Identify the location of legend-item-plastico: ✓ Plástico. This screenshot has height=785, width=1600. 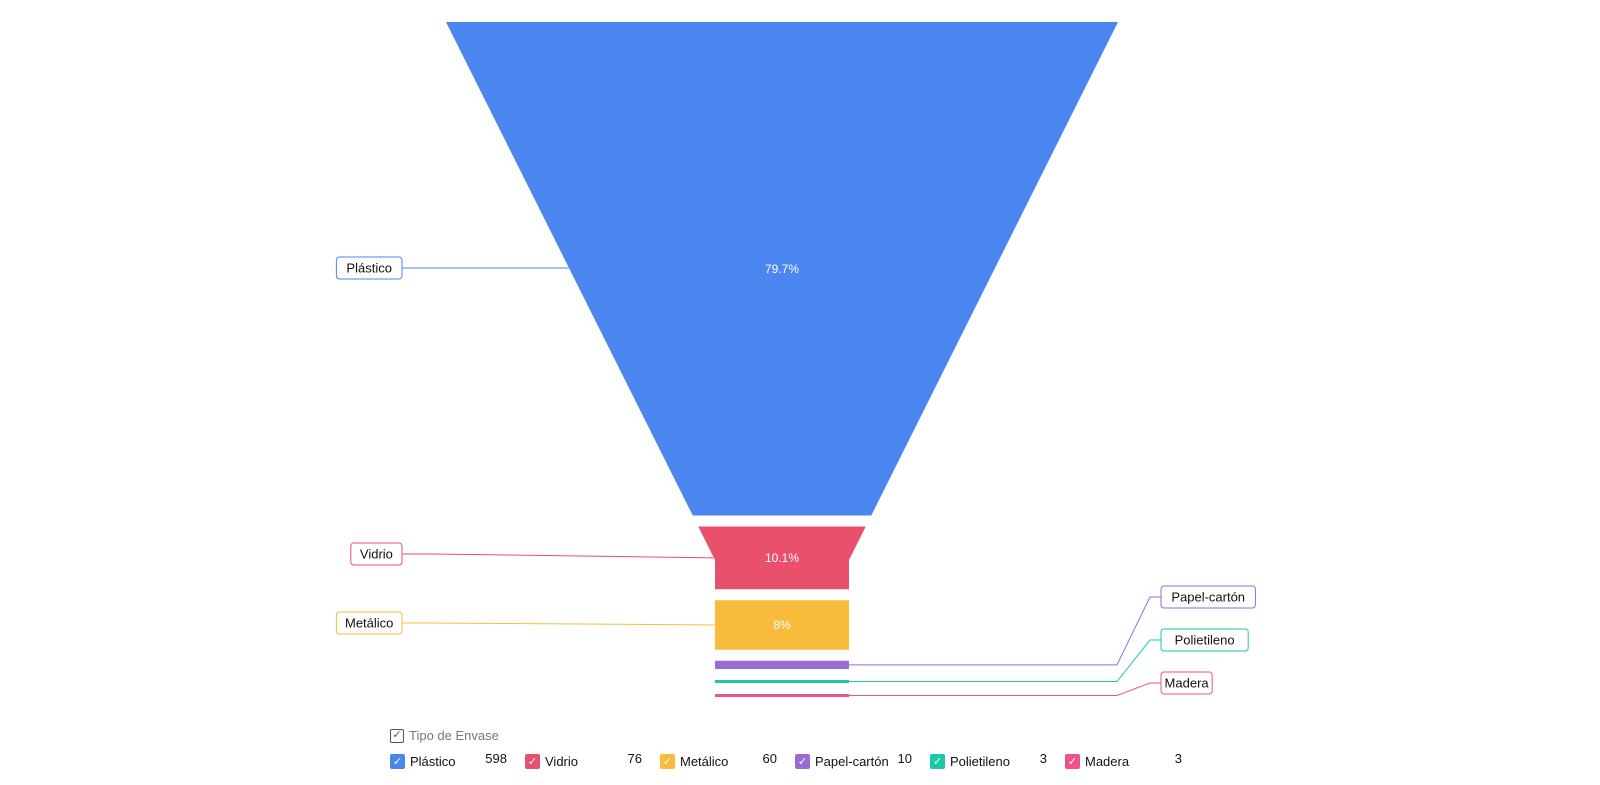
(423, 761).